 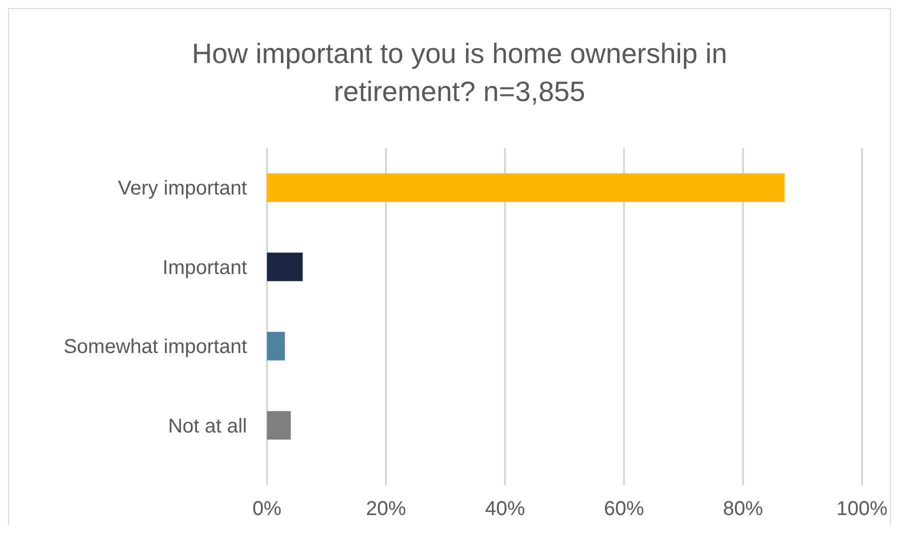 I want to click on y-tick-label: Very important, so click(x=183, y=189).